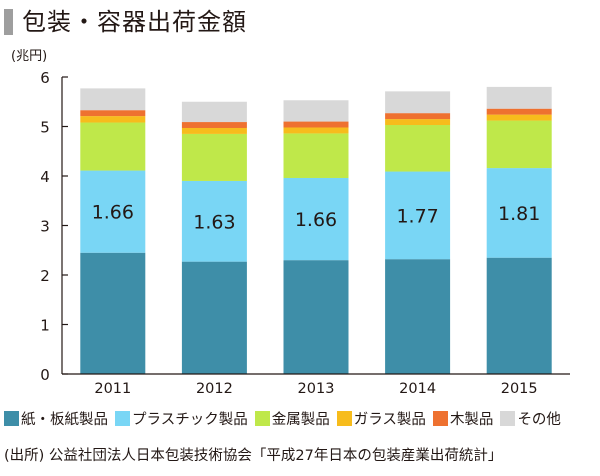 The width and height of the screenshot is (600, 476). I want to click on bar-segment-2015-s2, so click(519, 144).